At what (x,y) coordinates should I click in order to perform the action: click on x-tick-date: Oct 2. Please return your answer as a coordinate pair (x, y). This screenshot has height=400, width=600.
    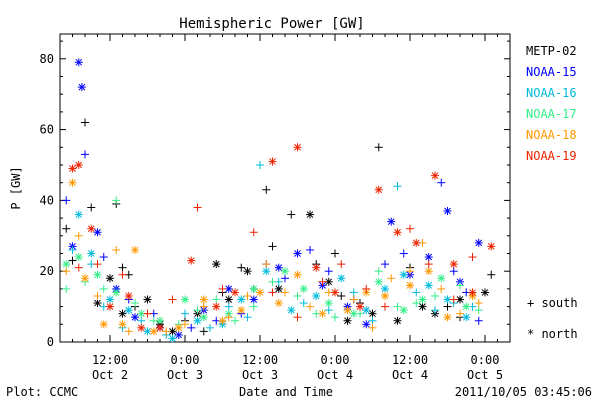
    Looking at the image, I should click on (110, 375).